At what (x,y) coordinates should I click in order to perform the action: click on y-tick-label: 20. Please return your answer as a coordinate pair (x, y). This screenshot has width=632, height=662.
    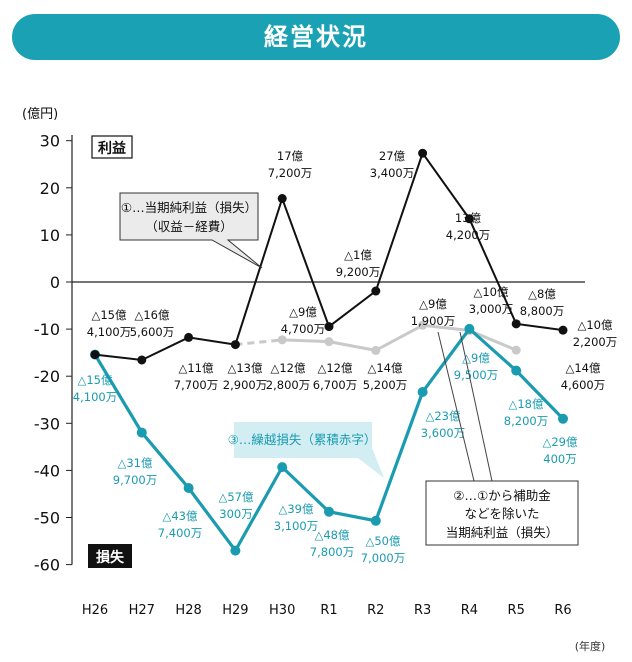
    Looking at the image, I should click on (50, 188).